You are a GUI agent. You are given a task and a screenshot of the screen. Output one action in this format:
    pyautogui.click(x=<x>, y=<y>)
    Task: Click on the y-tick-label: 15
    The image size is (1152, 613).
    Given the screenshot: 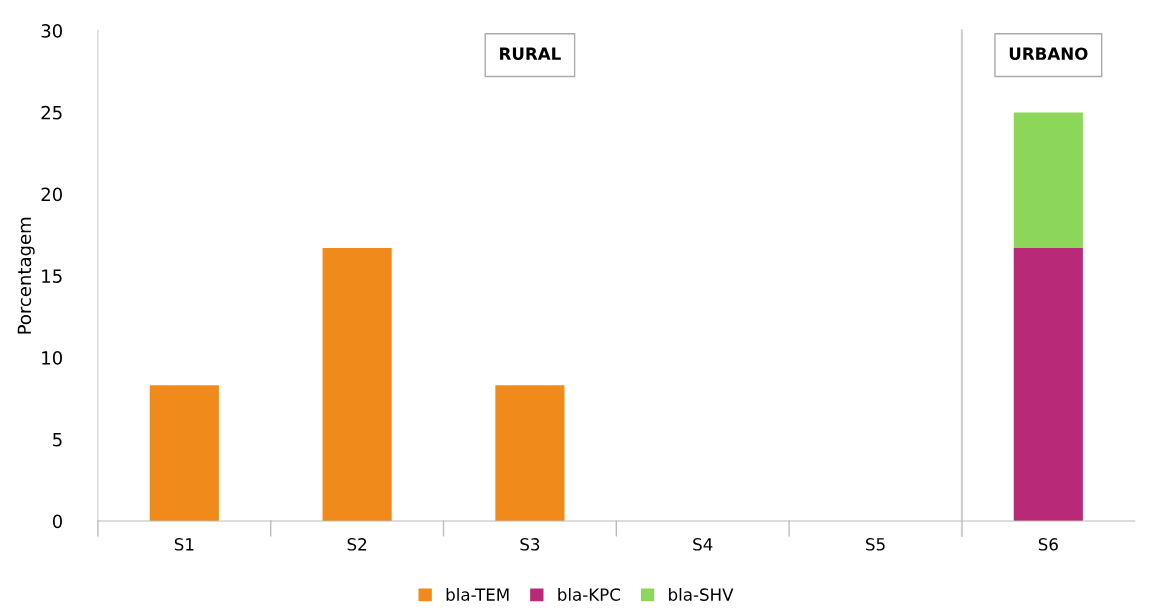 What is the action you would take?
    pyautogui.click(x=52, y=276)
    